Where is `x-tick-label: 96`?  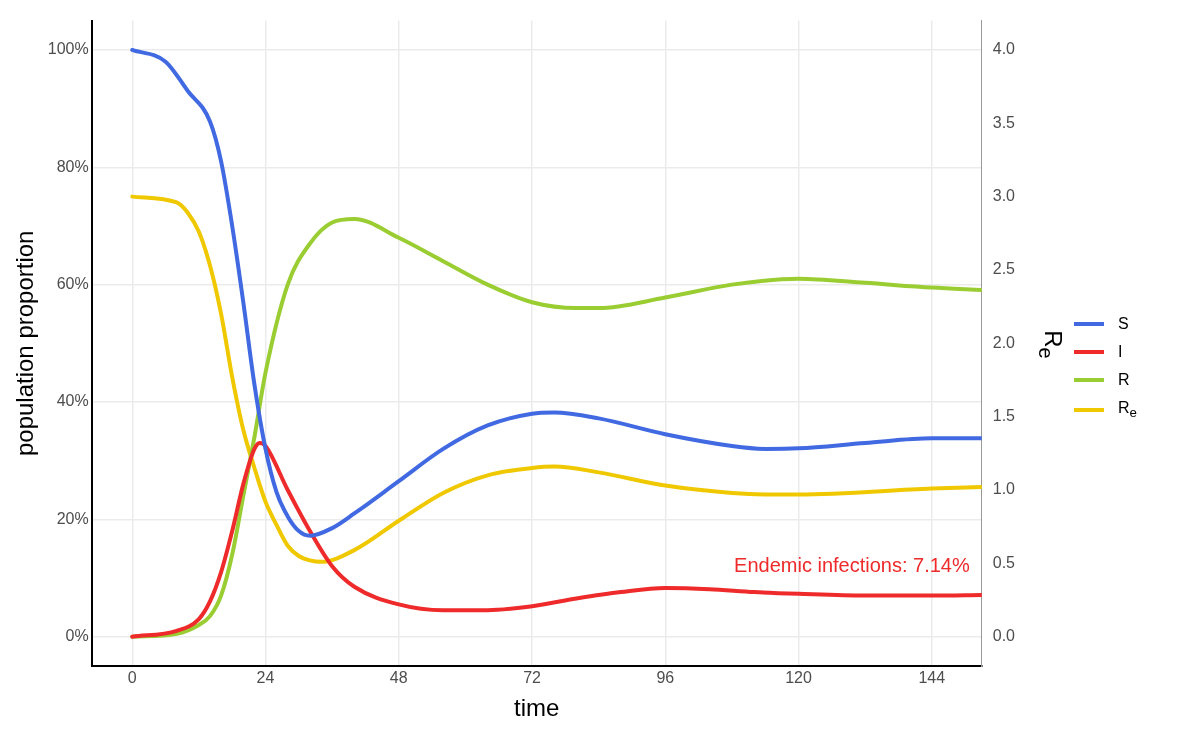 x-tick-label: 96 is located at coordinates (665, 678).